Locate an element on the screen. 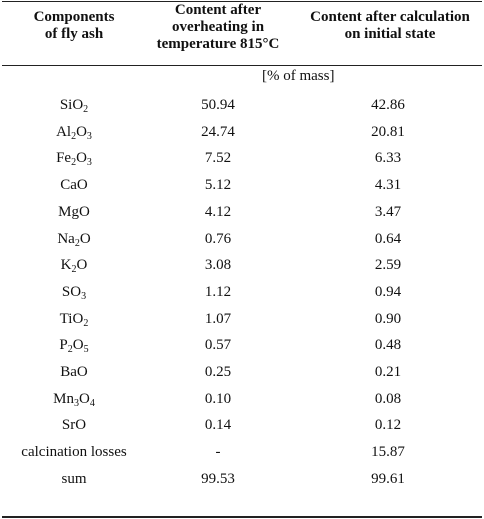  table-row: K2O 3.08 2.59 is located at coordinates (242, 269).